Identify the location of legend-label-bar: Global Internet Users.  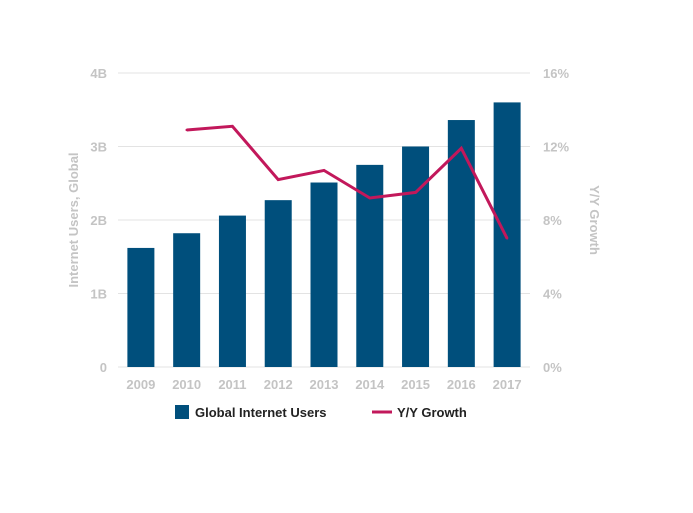
(260, 412).